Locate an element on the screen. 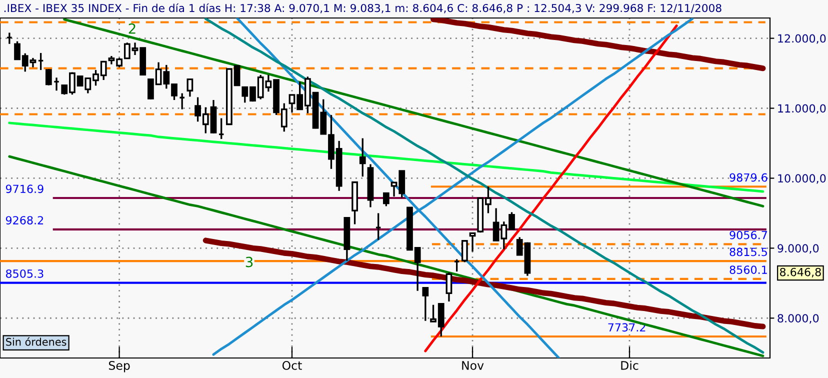 Image resolution: width=828 pixels, height=378 pixels. annotation: Sin órdenes is located at coordinates (36, 341).